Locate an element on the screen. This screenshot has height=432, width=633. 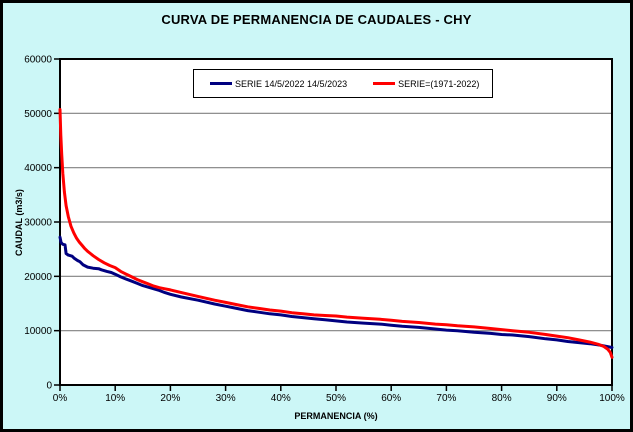
x-tick-label: 30% is located at coordinates (226, 398).